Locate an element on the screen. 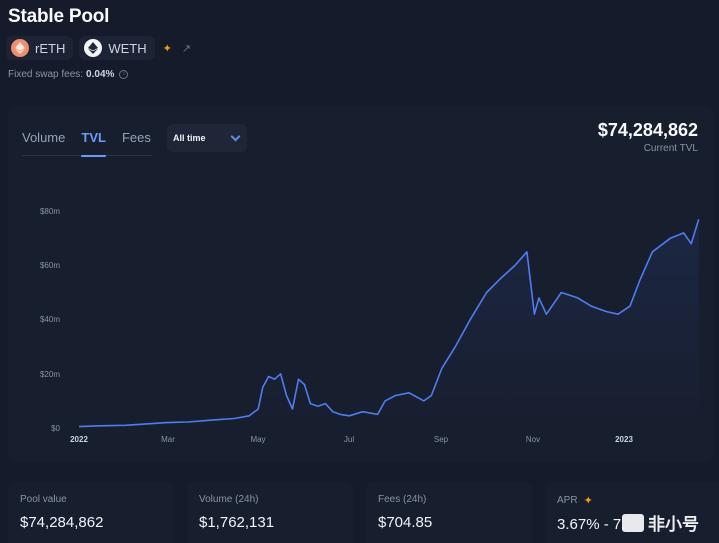  current-tvl-caption: Current TVL is located at coordinates (670, 148).